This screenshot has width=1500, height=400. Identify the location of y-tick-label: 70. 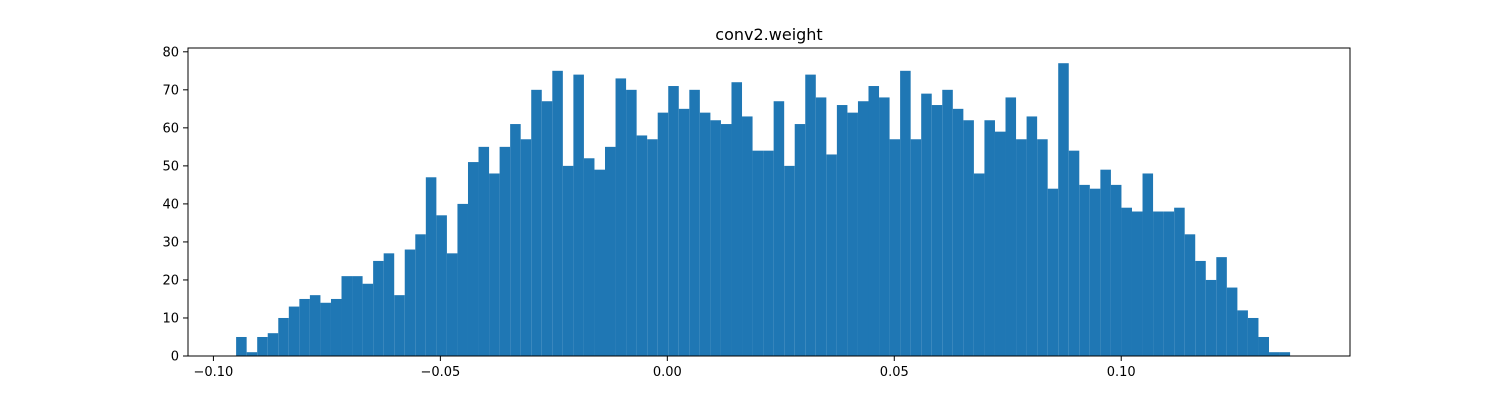
(170, 90).